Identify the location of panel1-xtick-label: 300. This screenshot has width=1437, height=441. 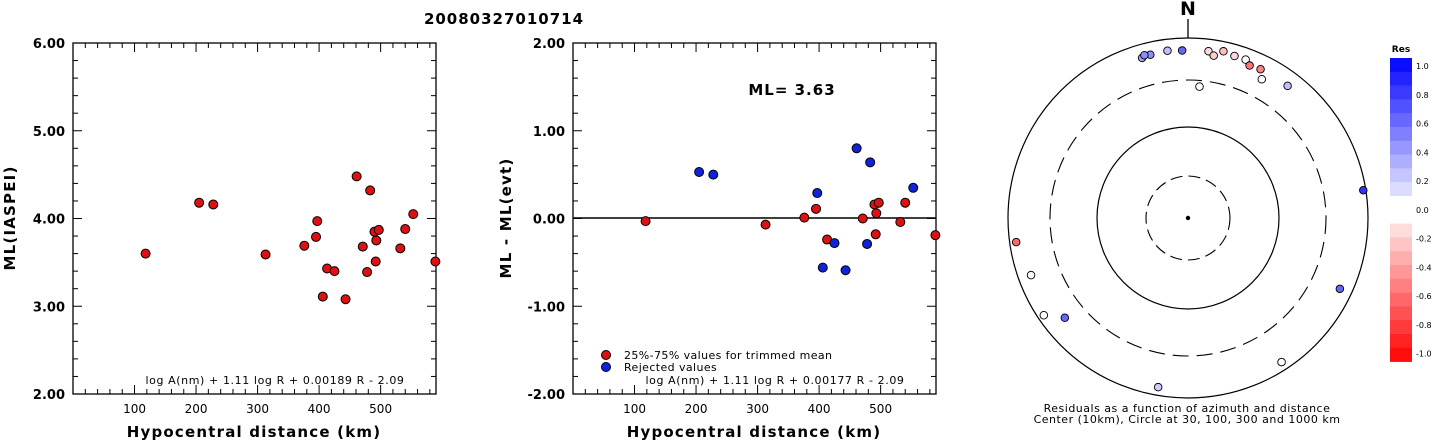
(257, 409).